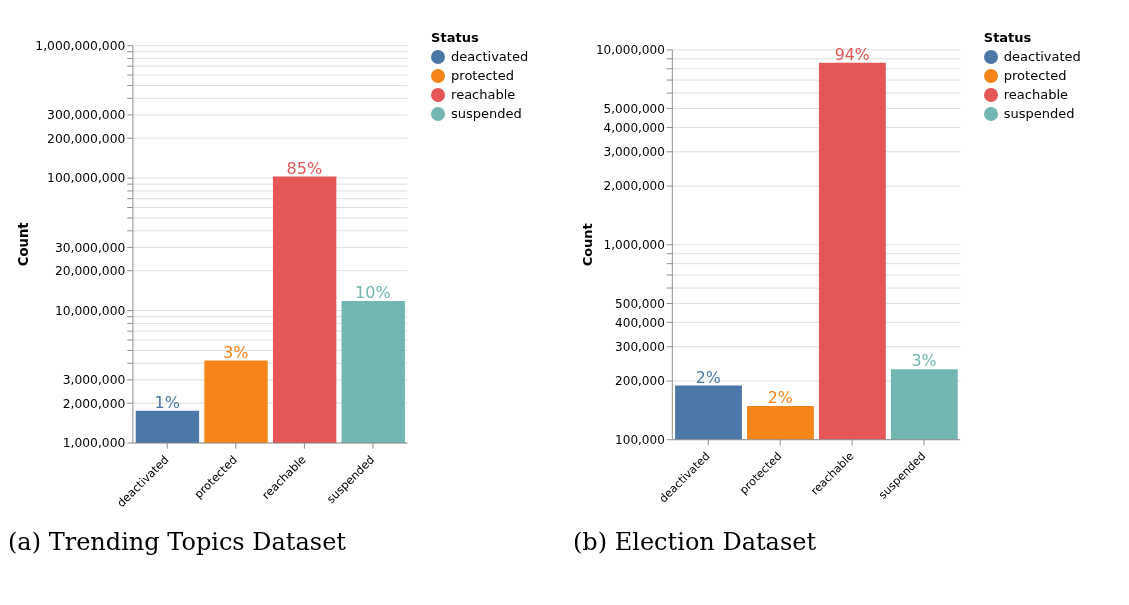  What do you see at coordinates (86, 115) in the screenshot?
I see `y-tick-label: 300,000,000` at bounding box center [86, 115].